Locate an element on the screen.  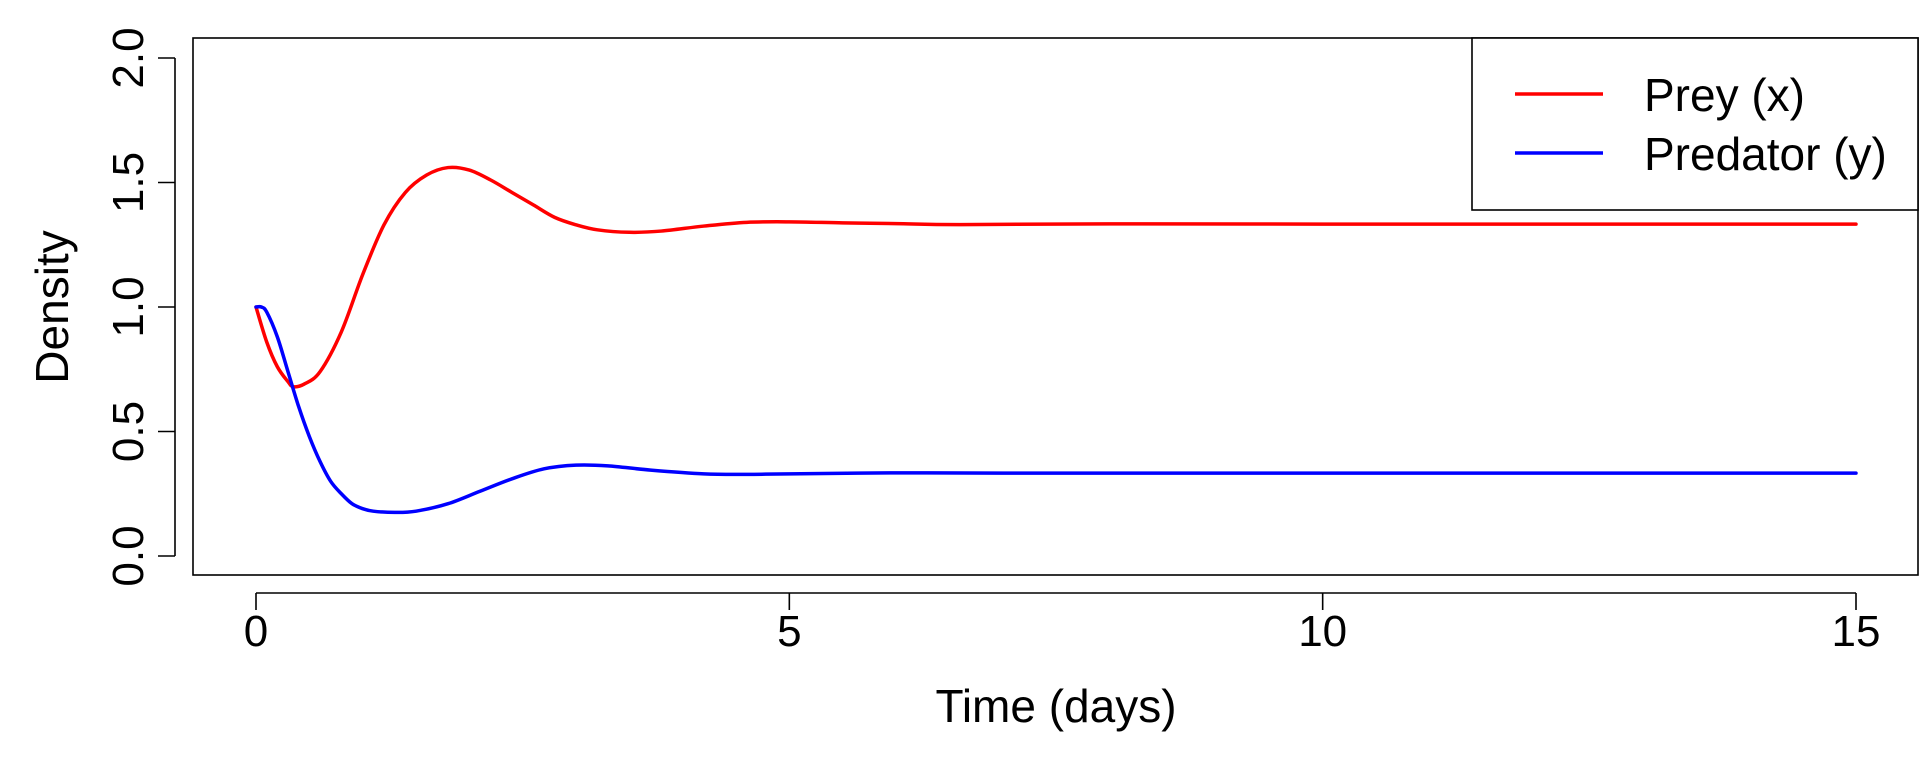
x-tick-label: 5 is located at coordinates (789, 631).